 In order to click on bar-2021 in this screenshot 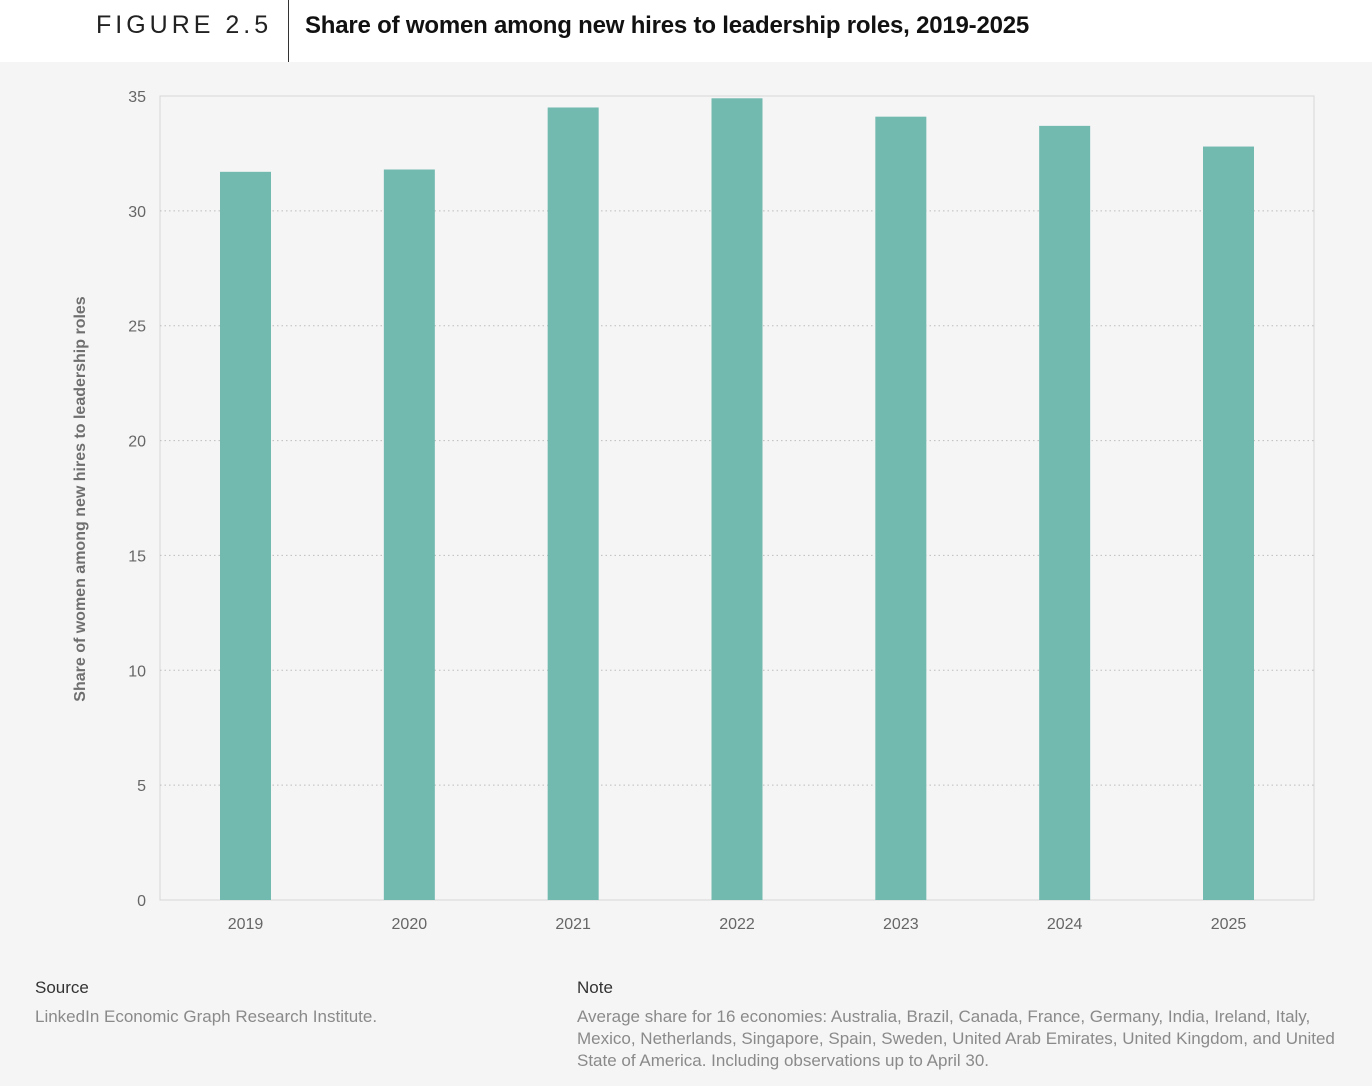, I will do `click(573, 503)`.